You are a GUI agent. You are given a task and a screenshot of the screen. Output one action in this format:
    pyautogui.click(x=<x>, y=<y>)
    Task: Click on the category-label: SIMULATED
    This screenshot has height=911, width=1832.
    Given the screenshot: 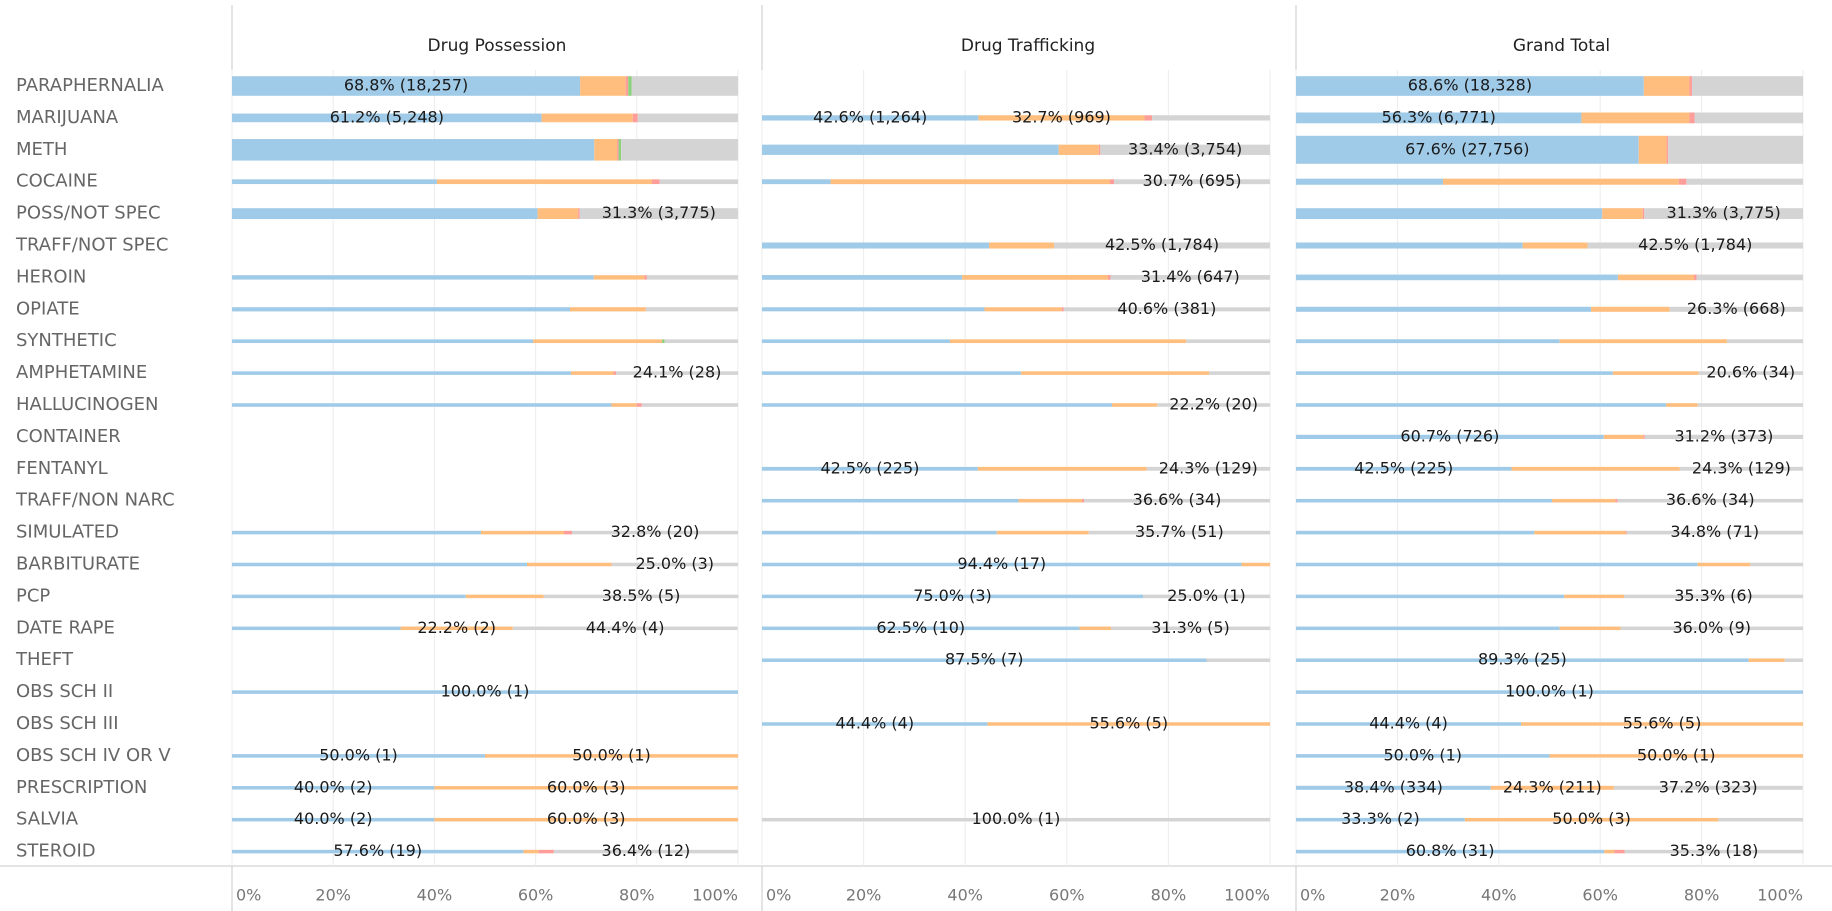 What is the action you would take?
    pyautogui.click(x=67, y=532)
    